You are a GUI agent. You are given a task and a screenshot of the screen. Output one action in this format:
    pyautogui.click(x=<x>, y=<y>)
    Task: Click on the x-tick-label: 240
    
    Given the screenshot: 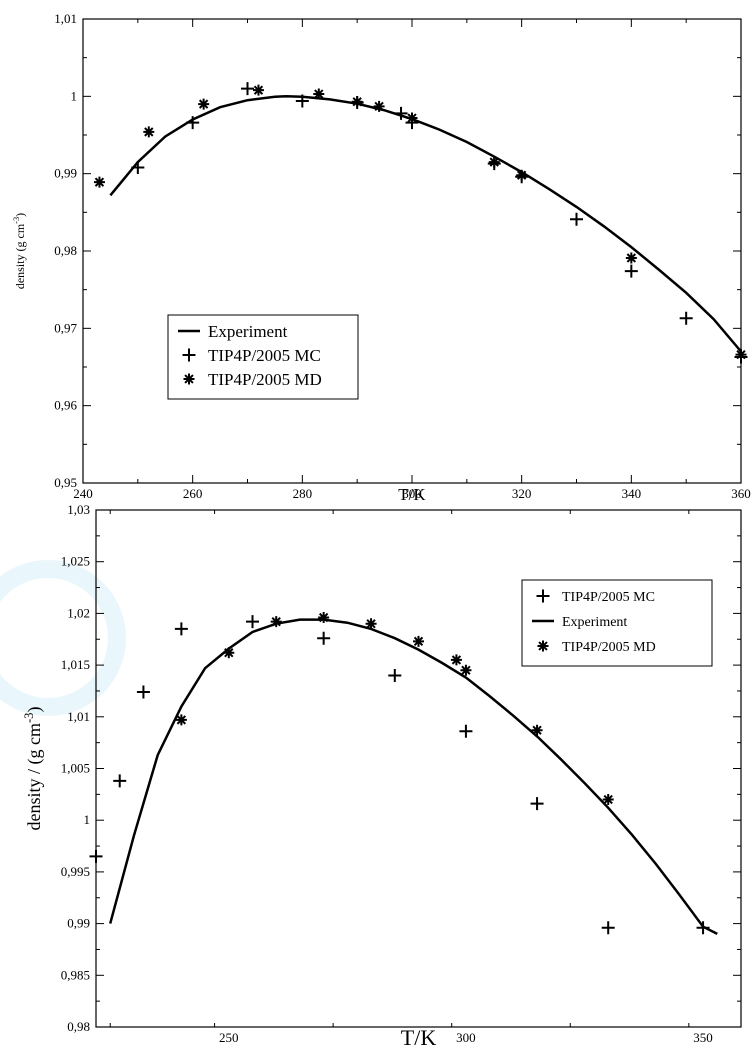 What is the action you would take?
    pyautogui.click(x=83, y=493)
    